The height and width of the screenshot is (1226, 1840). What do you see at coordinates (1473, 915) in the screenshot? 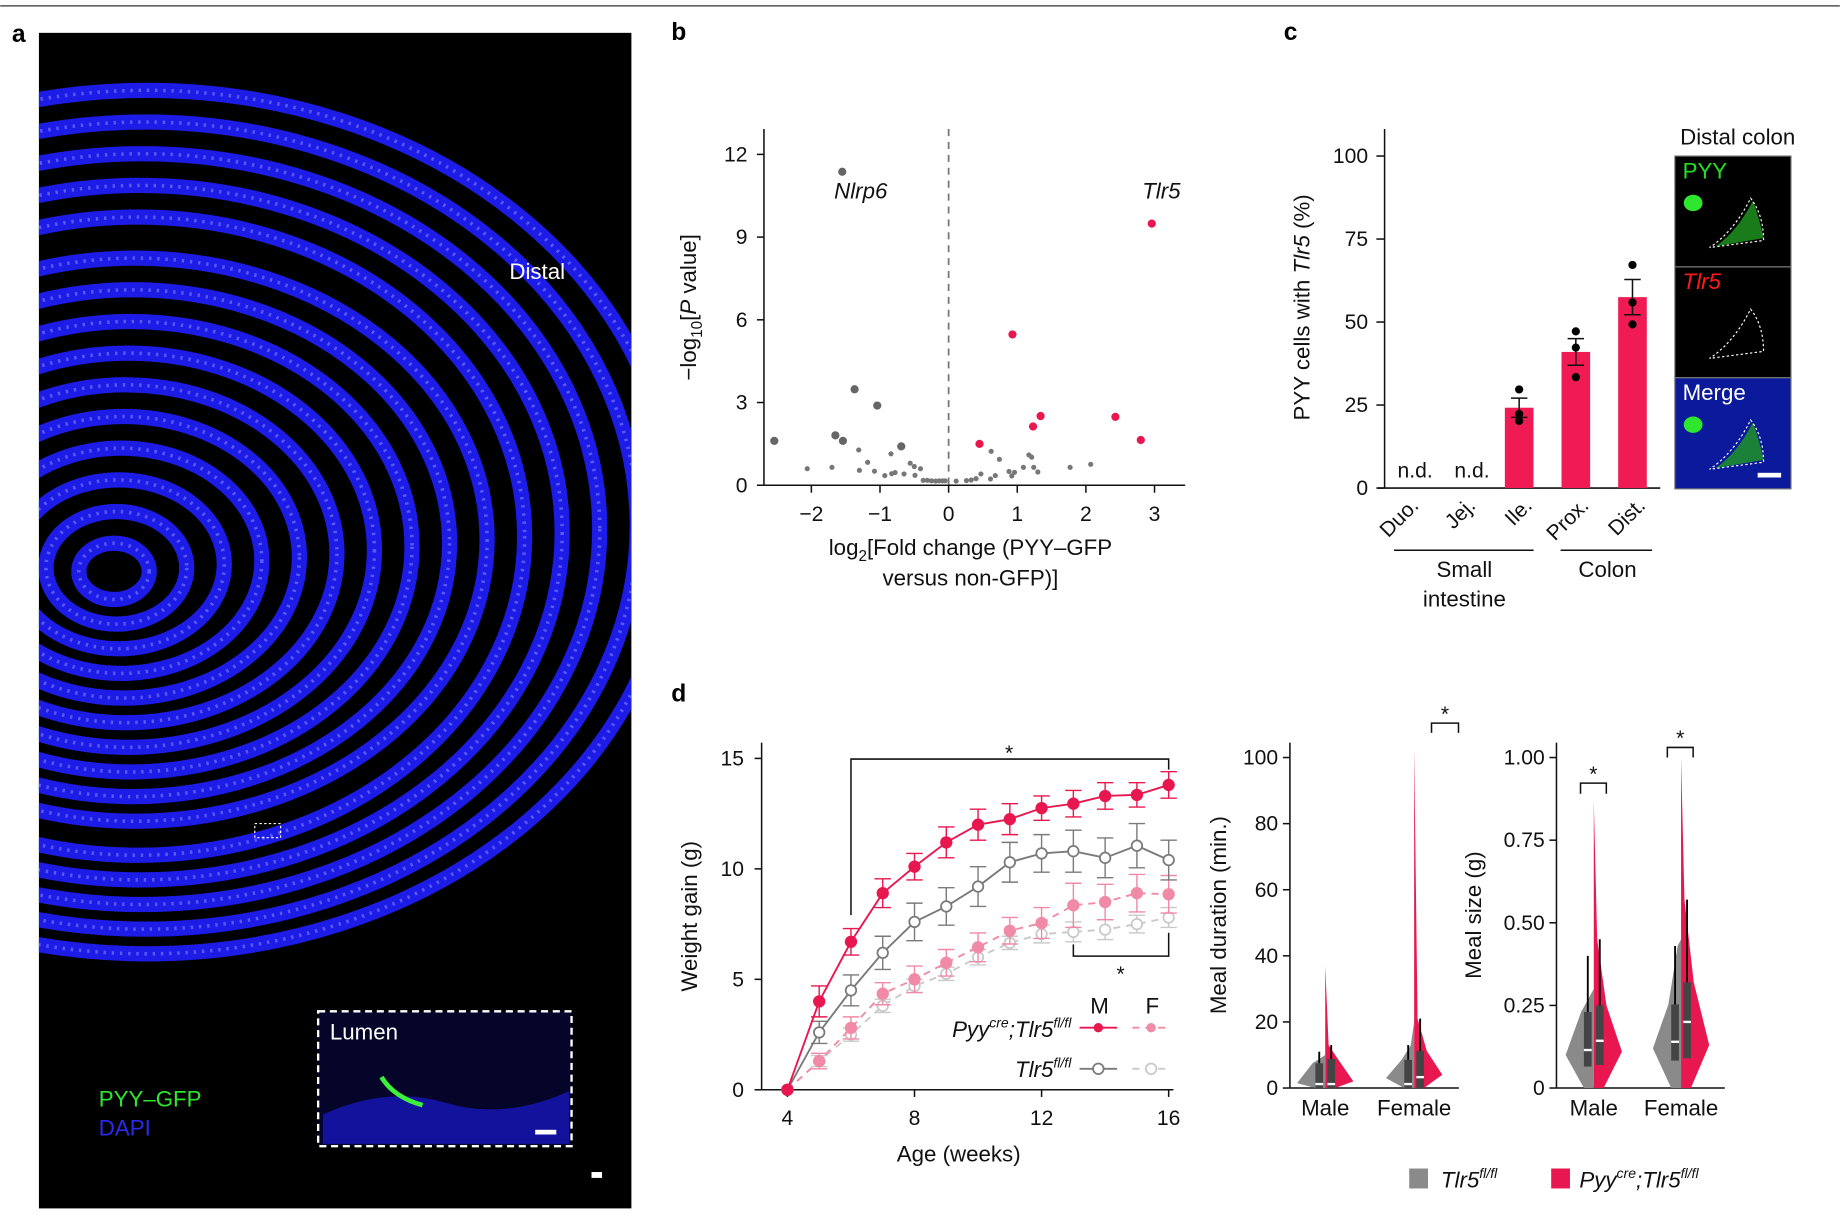
I see `meal-size-y-label: Meal size (g)` at bounding box center [1473, 915].